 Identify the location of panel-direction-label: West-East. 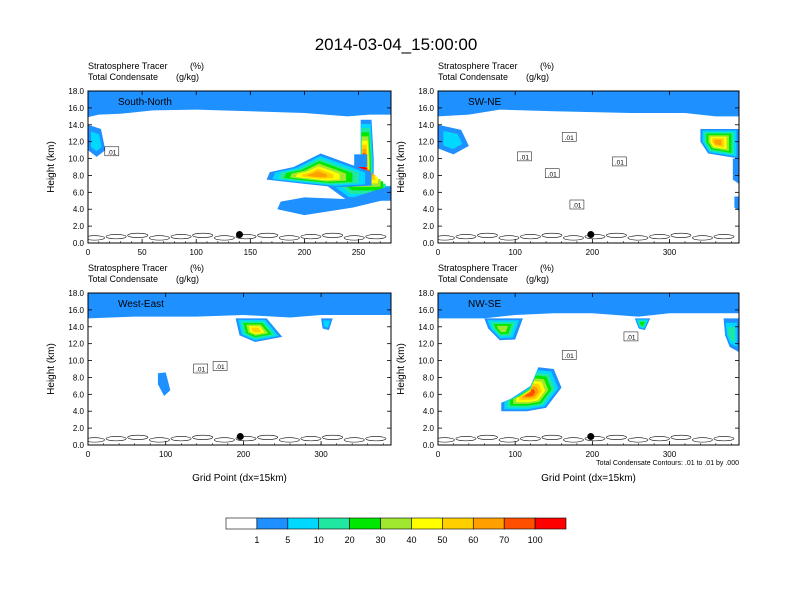
(141, 304).